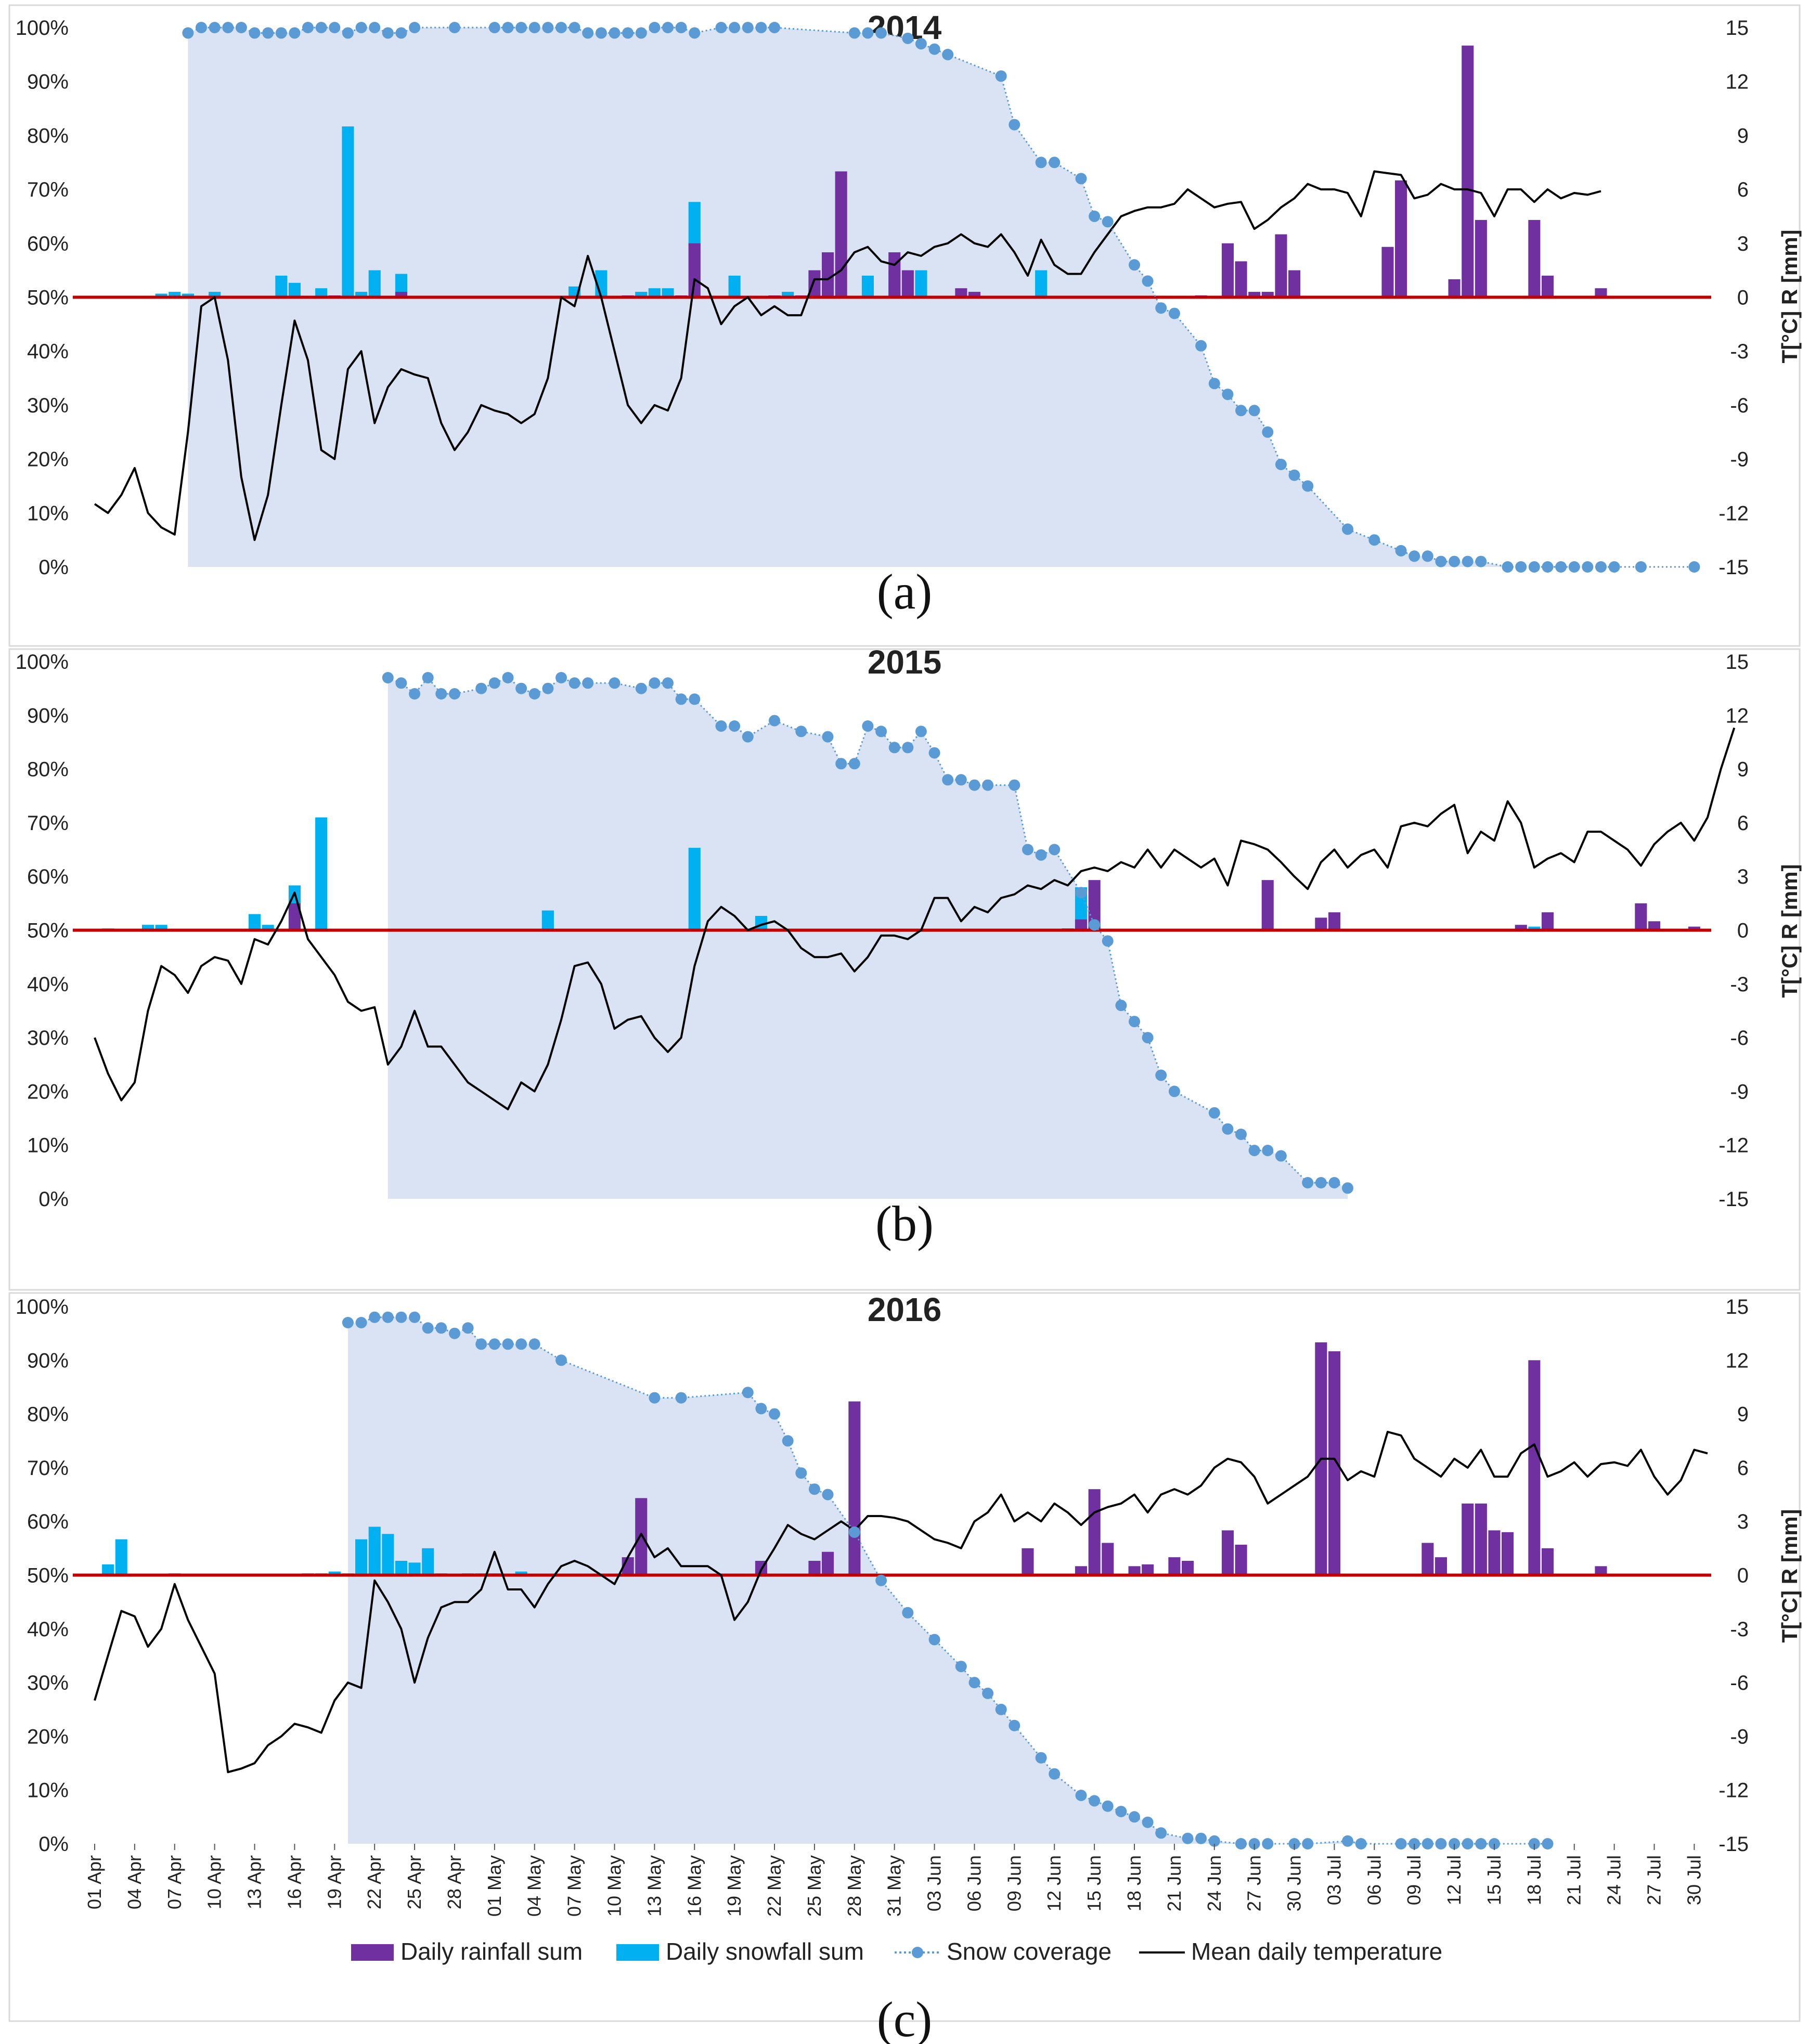 Image resolution: width=1809 pixels, height=2044 pixels. Describe the element at coordinates (1029, 1951) in the screenshot. I see `legend-label-coverage: Snow coverage` at that location.